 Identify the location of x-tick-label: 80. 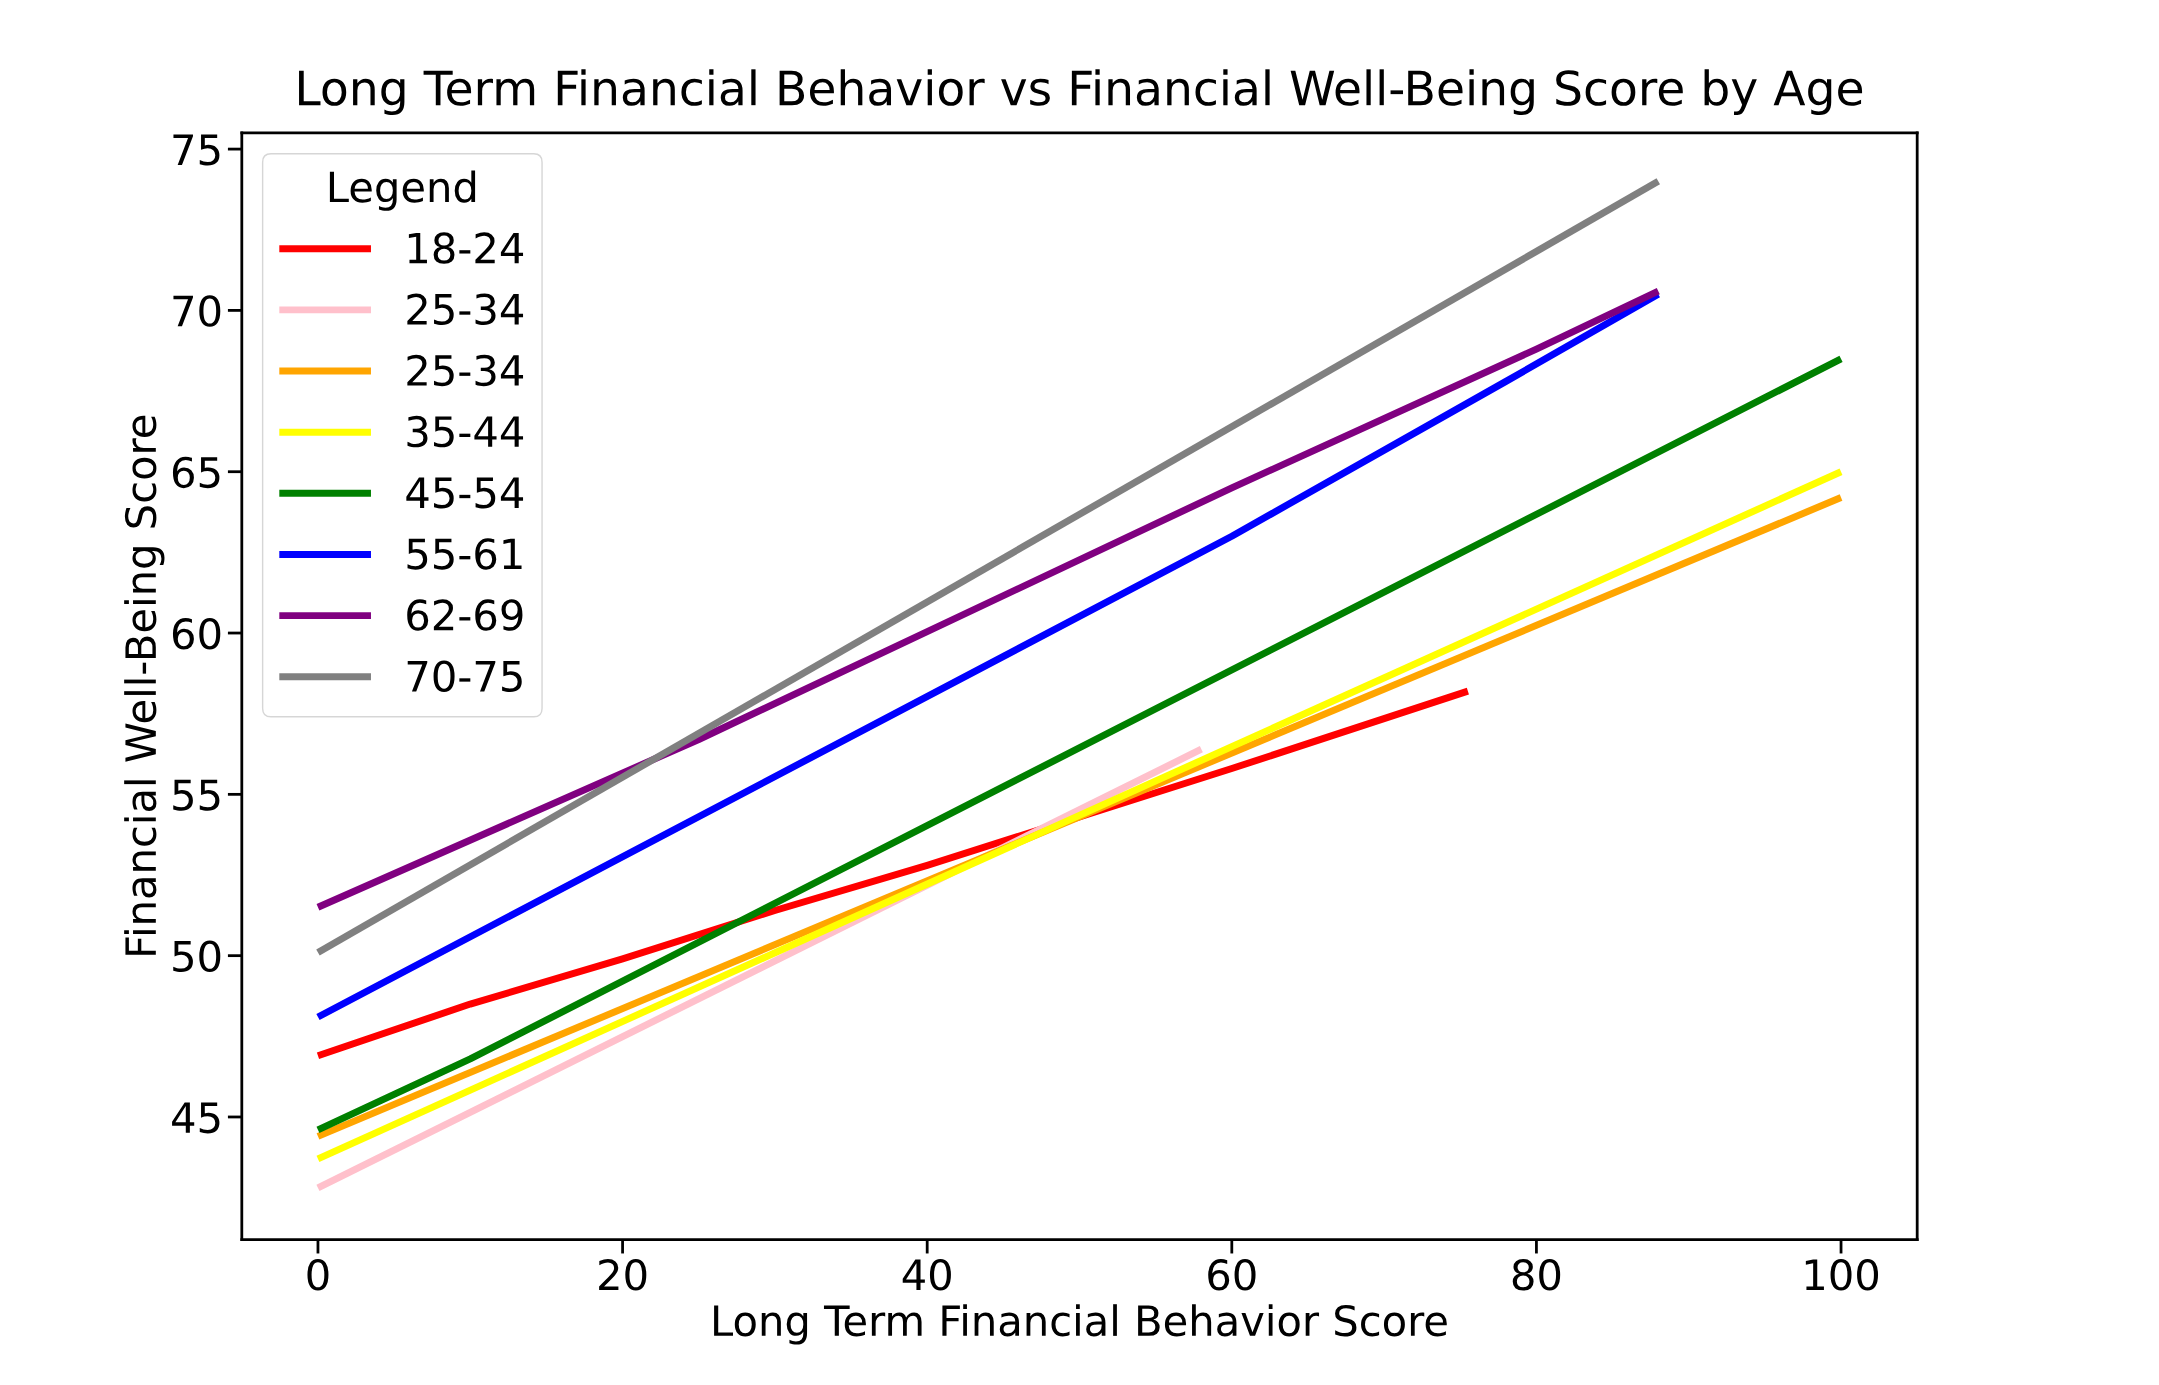
(1536, 1275).